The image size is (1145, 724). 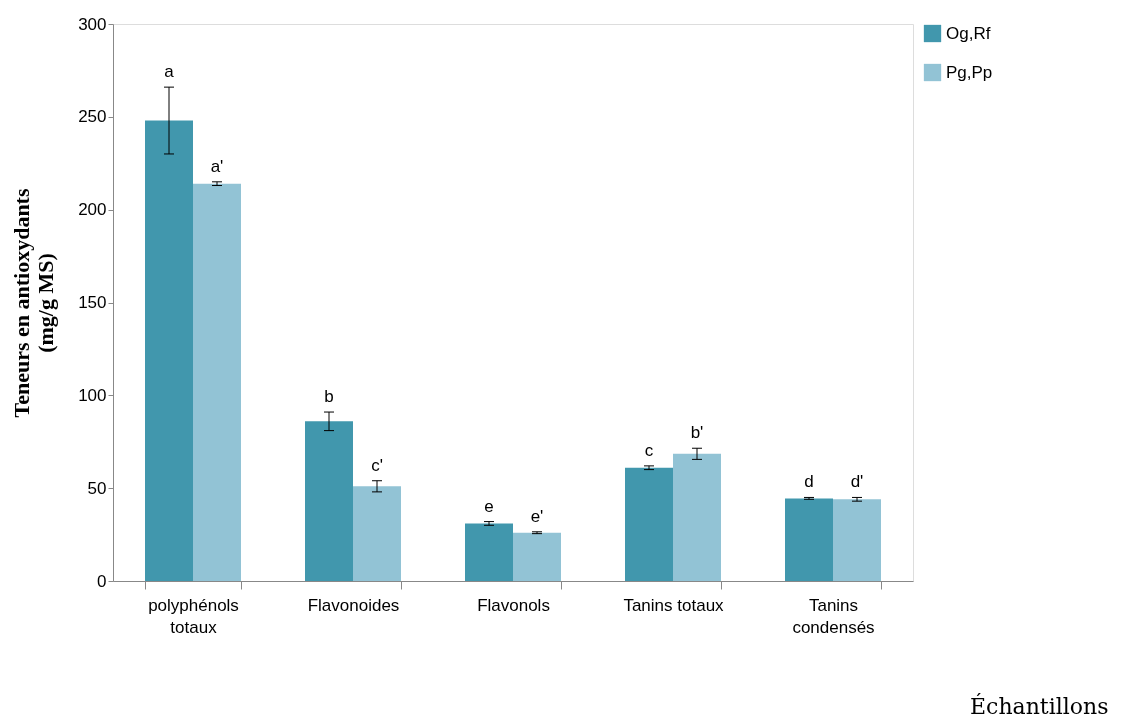 What do you see at coordinates (193, 616) in the screenshot?
I see `x-tick-label: polyphénols totaux` at bounding box center [193, 616].